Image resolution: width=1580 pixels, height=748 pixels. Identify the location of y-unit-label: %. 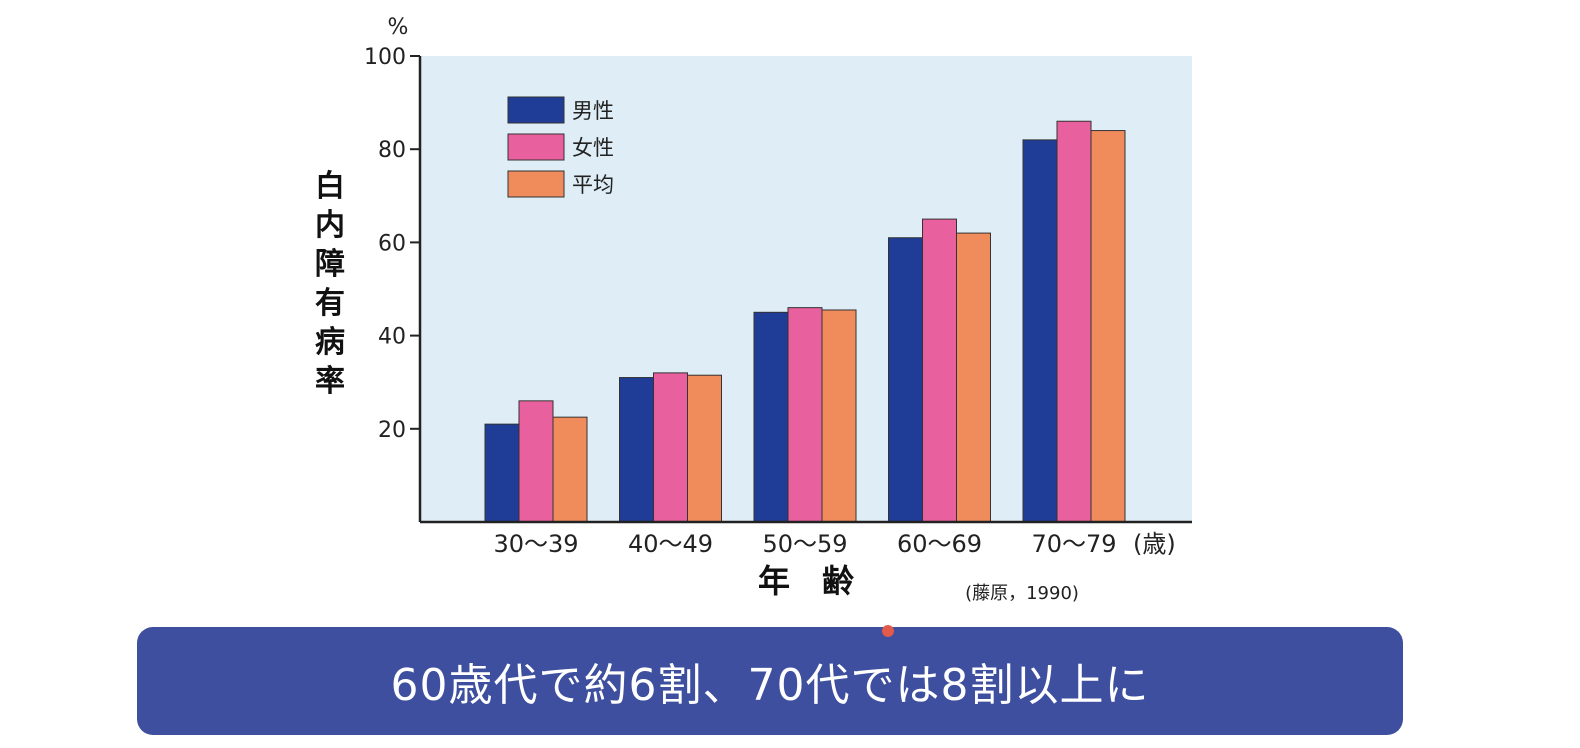
(398, 27).